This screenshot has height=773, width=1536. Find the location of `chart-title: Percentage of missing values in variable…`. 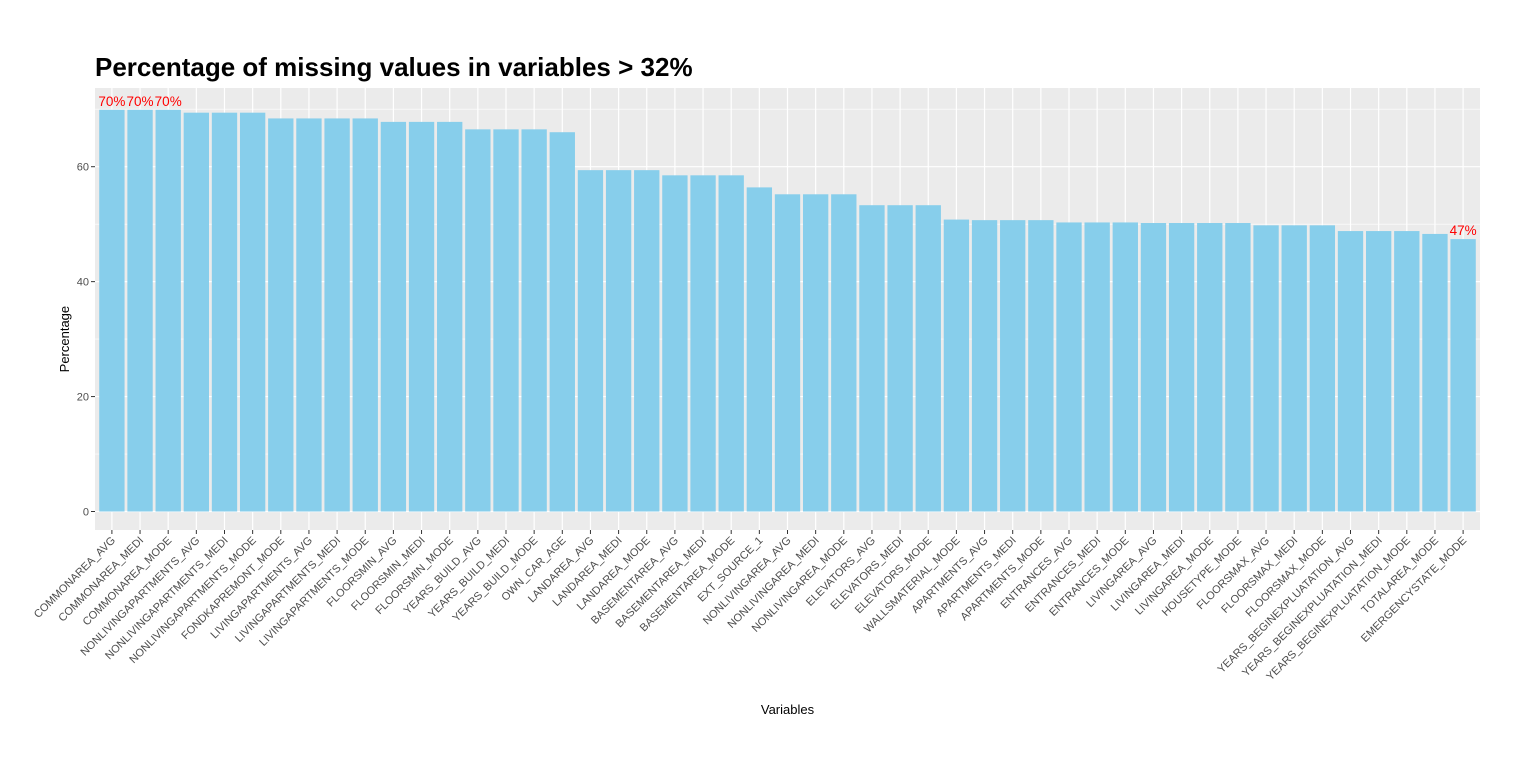

chart-title: Percentage of missing values in variable… is located at coordinates (394, 67).